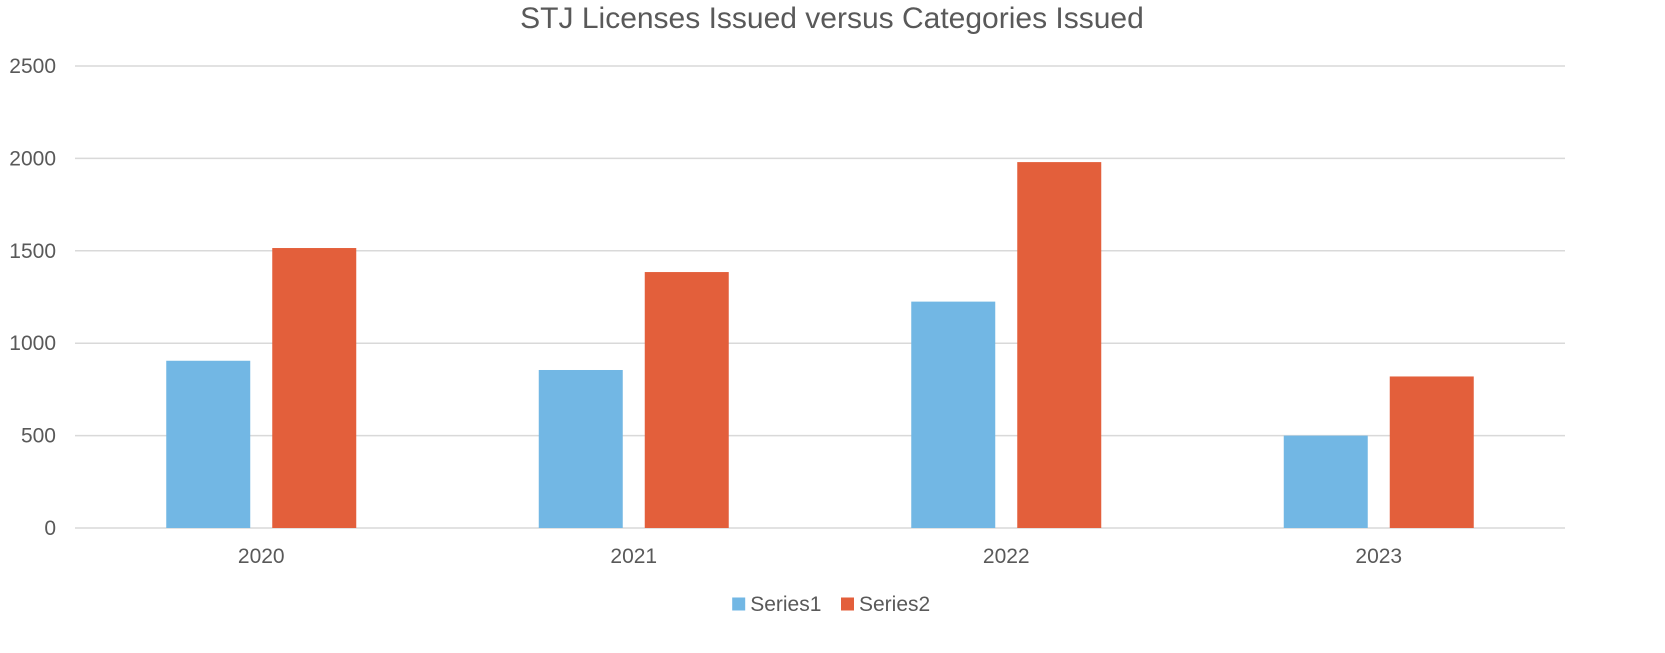 This screenshot has height=653, width=1665. Describe the element at coordinates (686, 400) in the screenshot. I see `bar-series2-2021` at that location.